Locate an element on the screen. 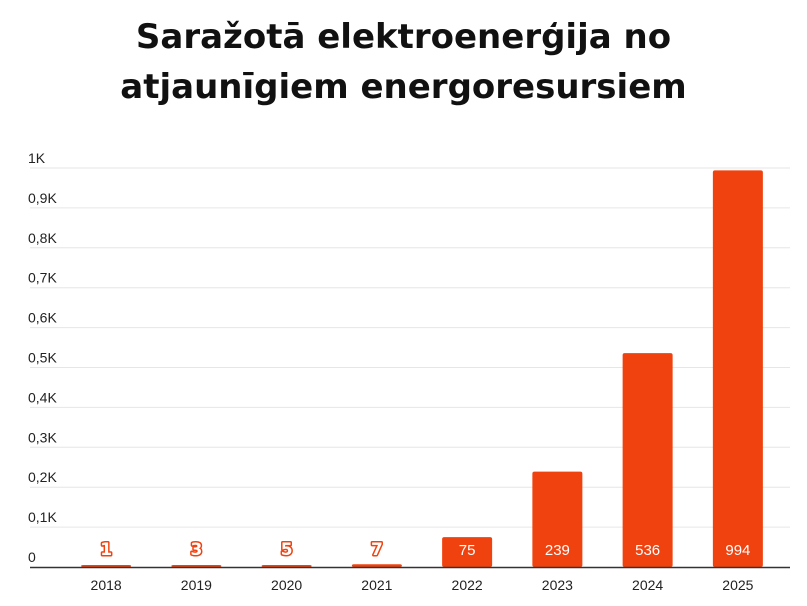  x-tick-label: 2022 is located at coordinates (467, 585).